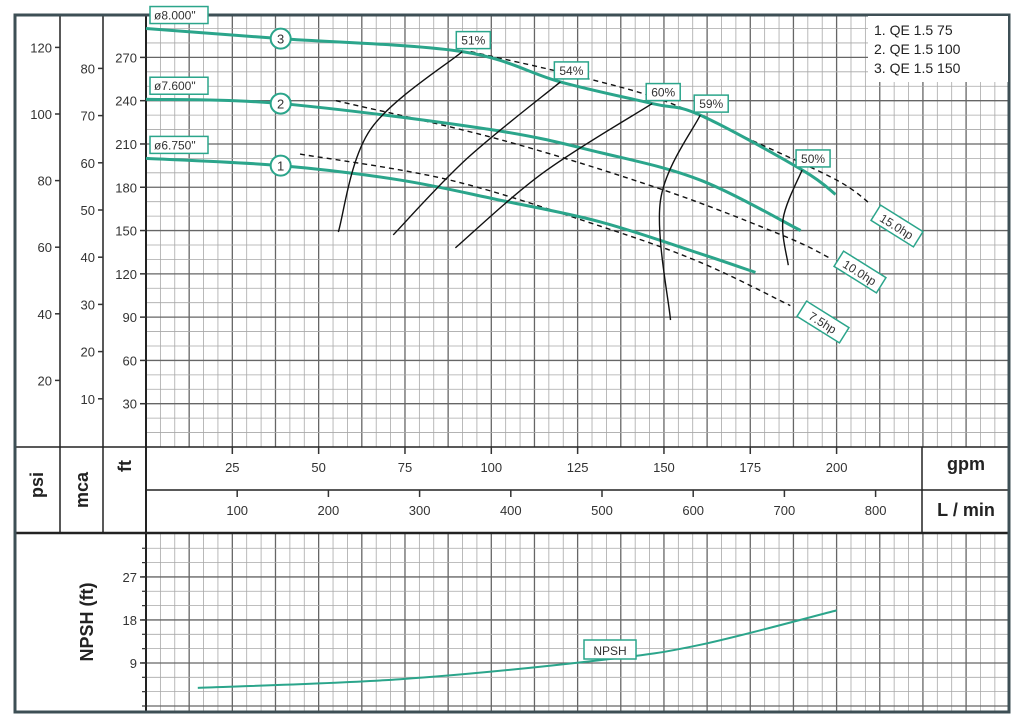 The image size is (1024, 727). Describe the element at coordinates (41, 114) in the screenshot. I see `psi-tick-label: 100` at that location.